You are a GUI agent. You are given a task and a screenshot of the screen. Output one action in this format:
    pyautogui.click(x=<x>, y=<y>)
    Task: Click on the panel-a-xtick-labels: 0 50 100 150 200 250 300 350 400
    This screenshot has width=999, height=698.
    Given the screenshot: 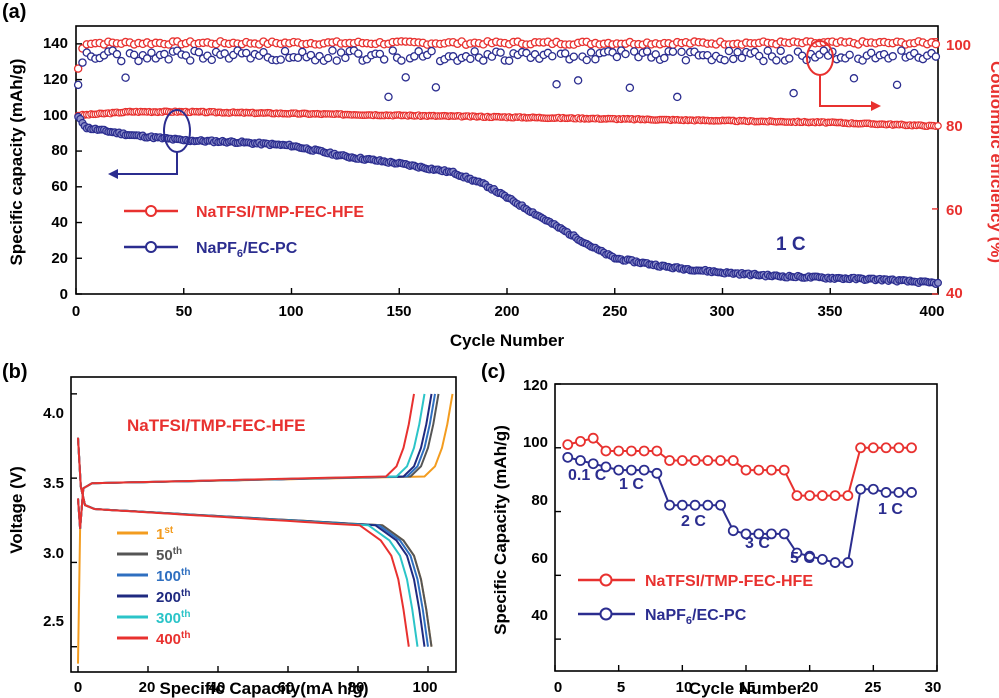 What is the action you would take?
    pyautogui.click(x=508, y=311)
    